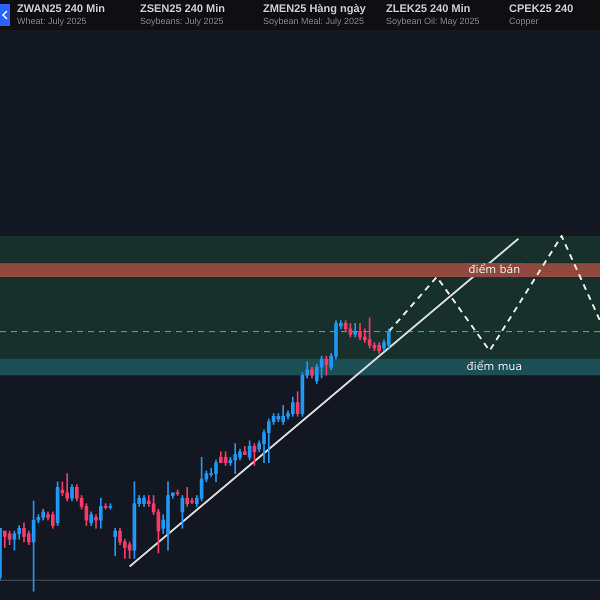 The width and height of the screenshot is (600, 600). Describe the element at coordinates (183, 9) in the screenshot. I see `text: ZSEN25 240 Min` at that location.